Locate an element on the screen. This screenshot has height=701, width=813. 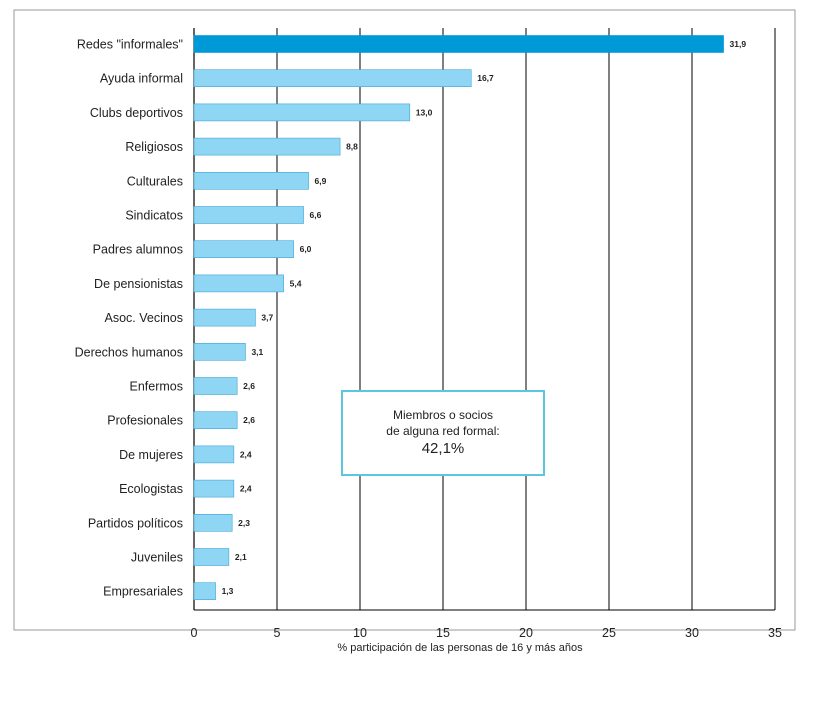
value-label: 8,8 is located at coordinates (352, 147).